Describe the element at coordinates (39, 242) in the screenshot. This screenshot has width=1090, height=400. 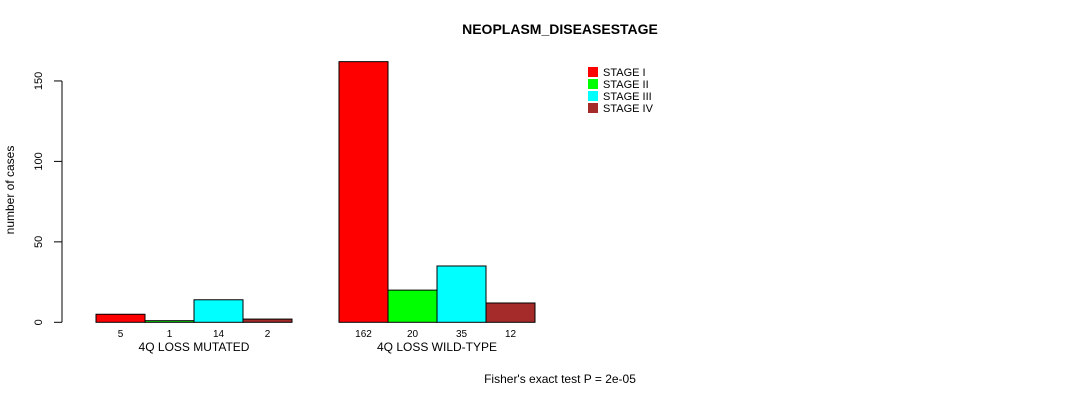
I see `y-axis-tick-label: 50` at that location.